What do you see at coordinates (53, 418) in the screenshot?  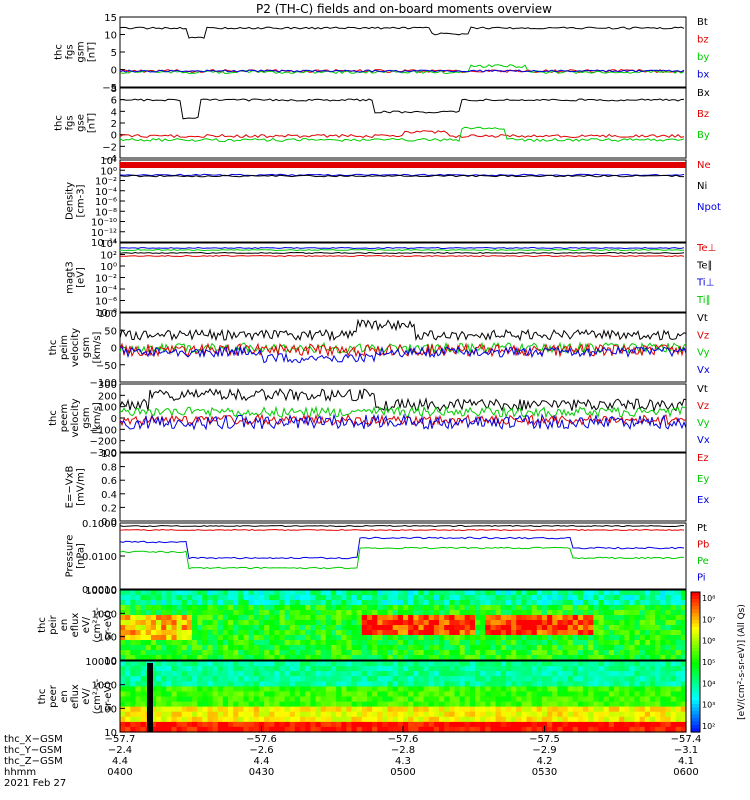 I see `y-axis-label-line: thc` at bounding box center [53, 418].